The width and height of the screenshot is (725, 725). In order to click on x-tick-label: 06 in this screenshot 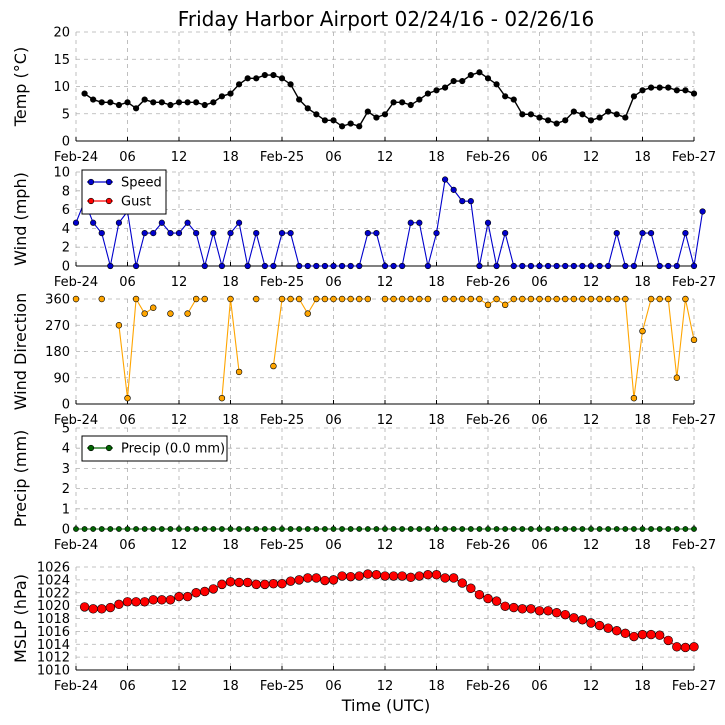, I will do `click(127, 282)`.